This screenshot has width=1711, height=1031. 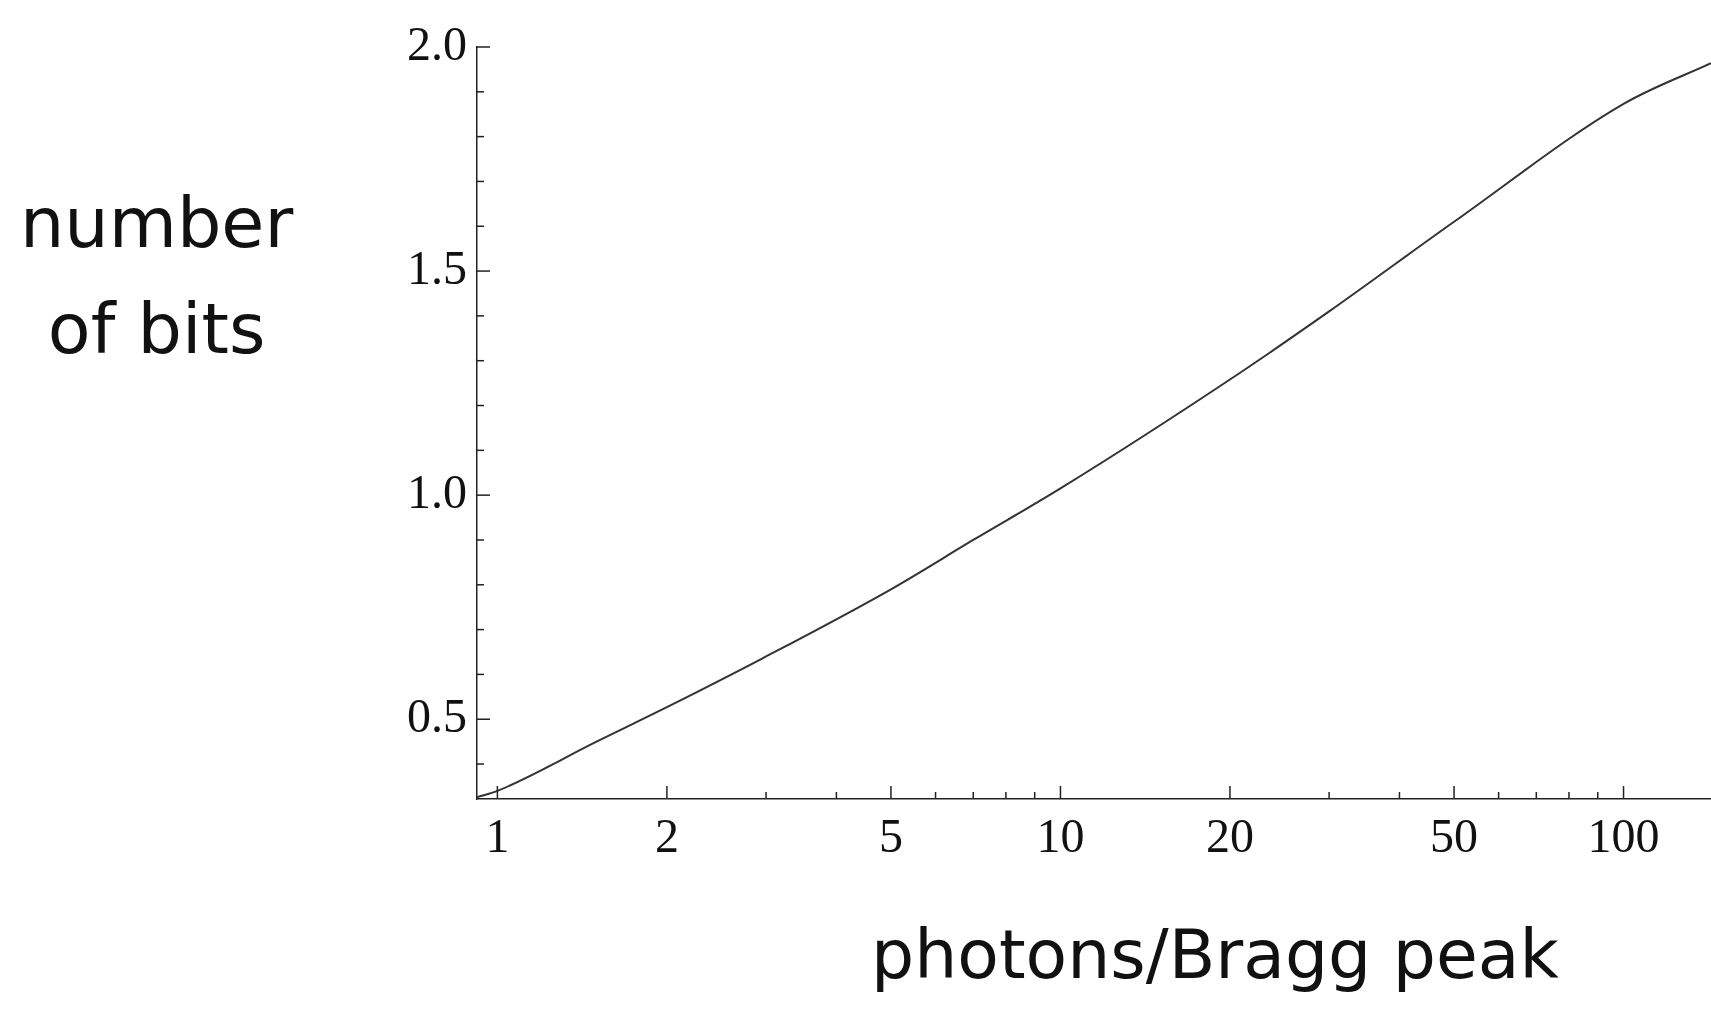 What do you see at coordinates (437, 715) in the screenshot?
I see `y-tick-label: 0.5` at bounding box center [437, 715].